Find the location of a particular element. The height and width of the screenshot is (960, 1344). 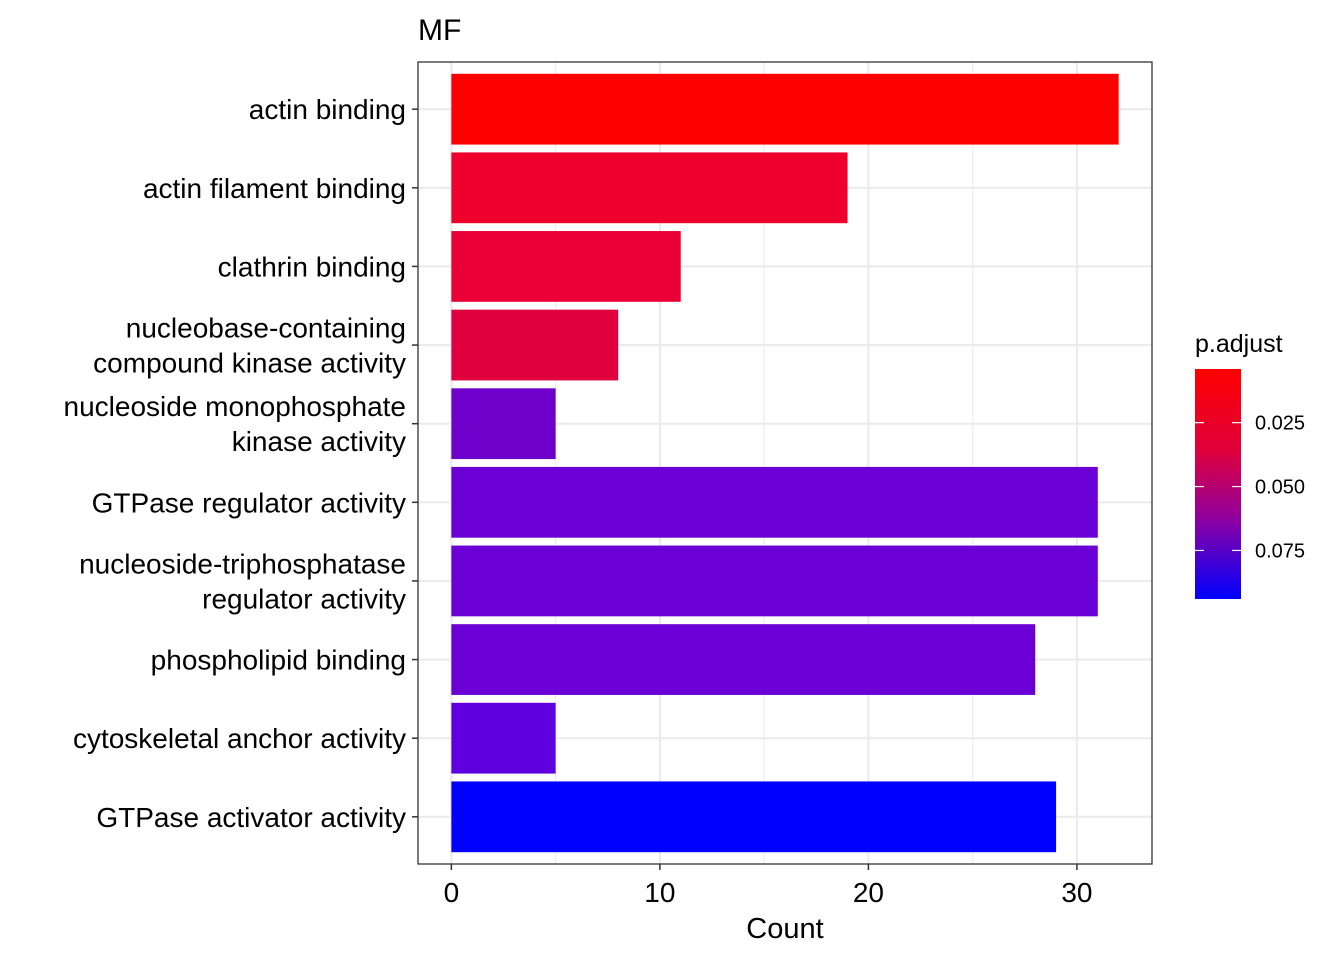

x-tick-label: 20 is located at coordinates (868, 892).